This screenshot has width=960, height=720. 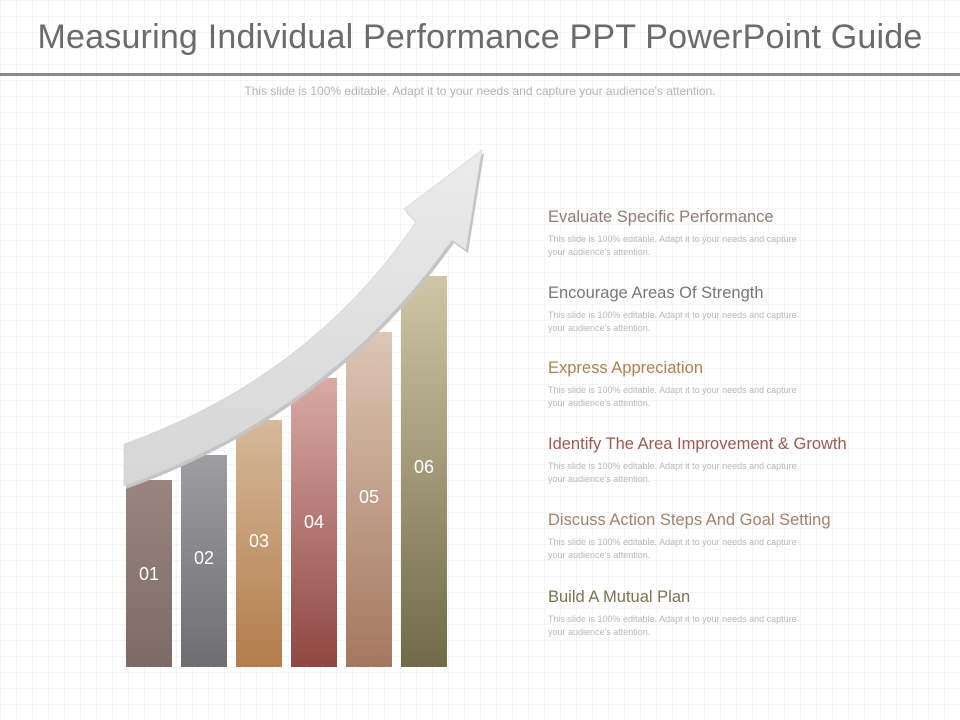 What do you see at coordinates (661, 217) in the screenshot?
I see `step-title: Evaluate Specific Performance` at bounding box center [661, 217].